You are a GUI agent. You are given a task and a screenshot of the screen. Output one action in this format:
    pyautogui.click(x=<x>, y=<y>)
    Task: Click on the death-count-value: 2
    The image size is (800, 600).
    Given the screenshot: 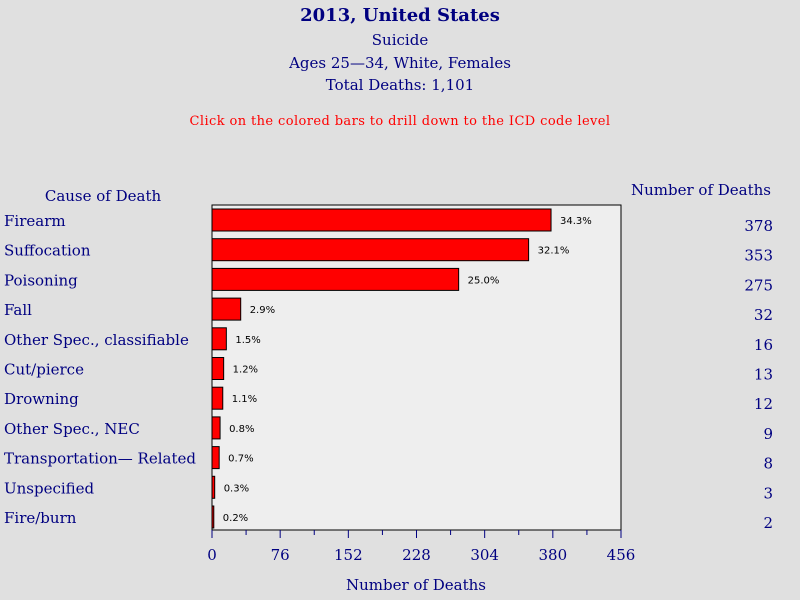 What is the action you would take?
    pyautogui.click(x=768, y=523)
    